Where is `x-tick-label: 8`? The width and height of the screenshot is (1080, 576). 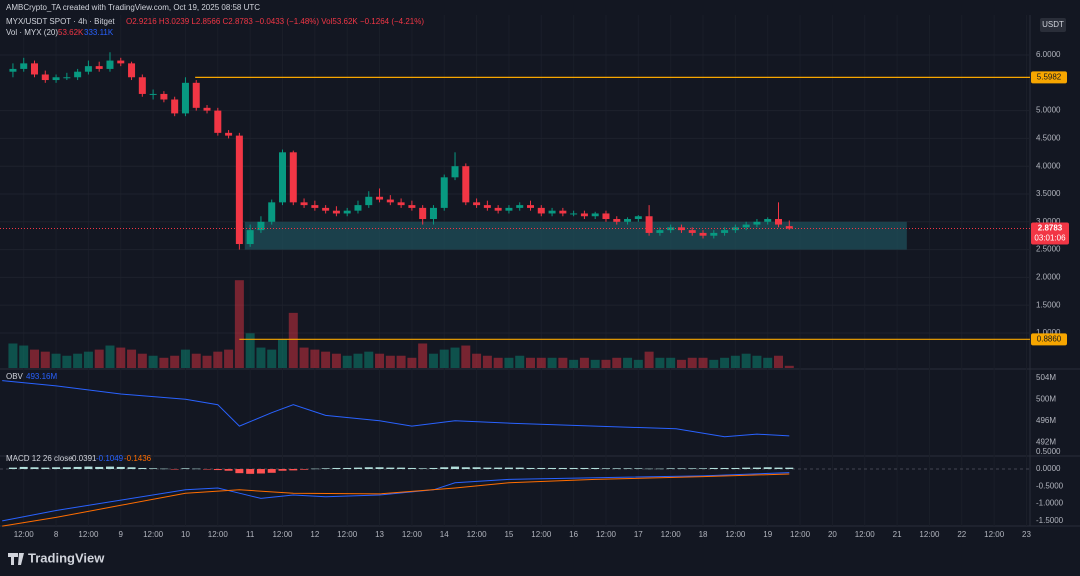
x-tick-label: 8 is located at coordinates (56, 534).